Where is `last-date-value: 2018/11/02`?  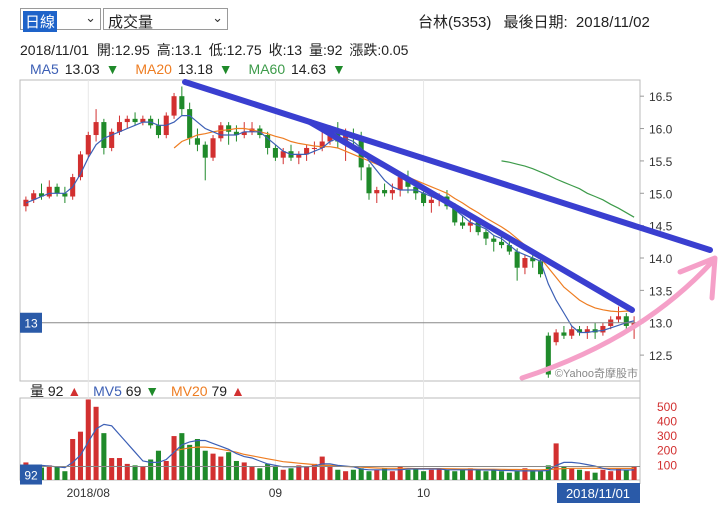 last-date-value: 2018/11/02 is located at coordinates (612, 22).